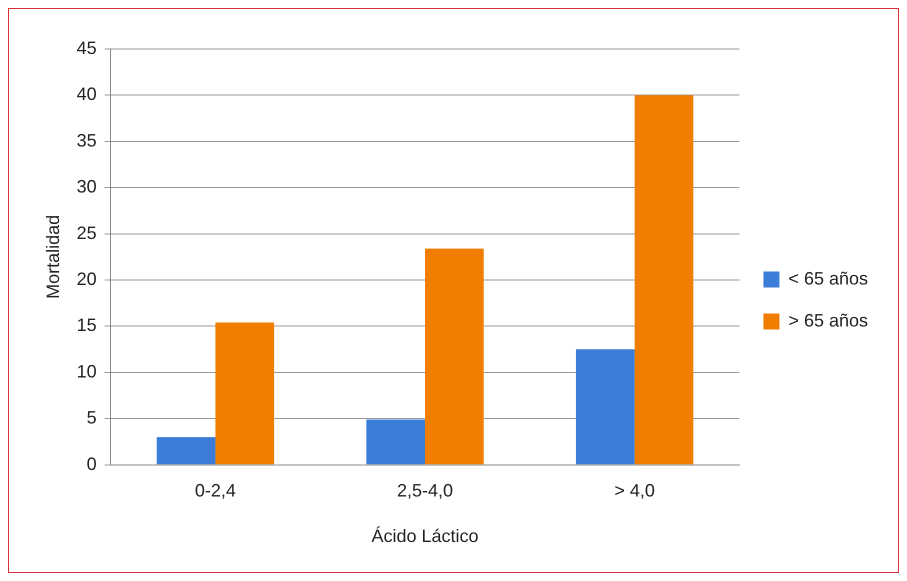 This screenshot has height=581, width=907. I want to click on y-tick-label: 20, so click(86, 278).